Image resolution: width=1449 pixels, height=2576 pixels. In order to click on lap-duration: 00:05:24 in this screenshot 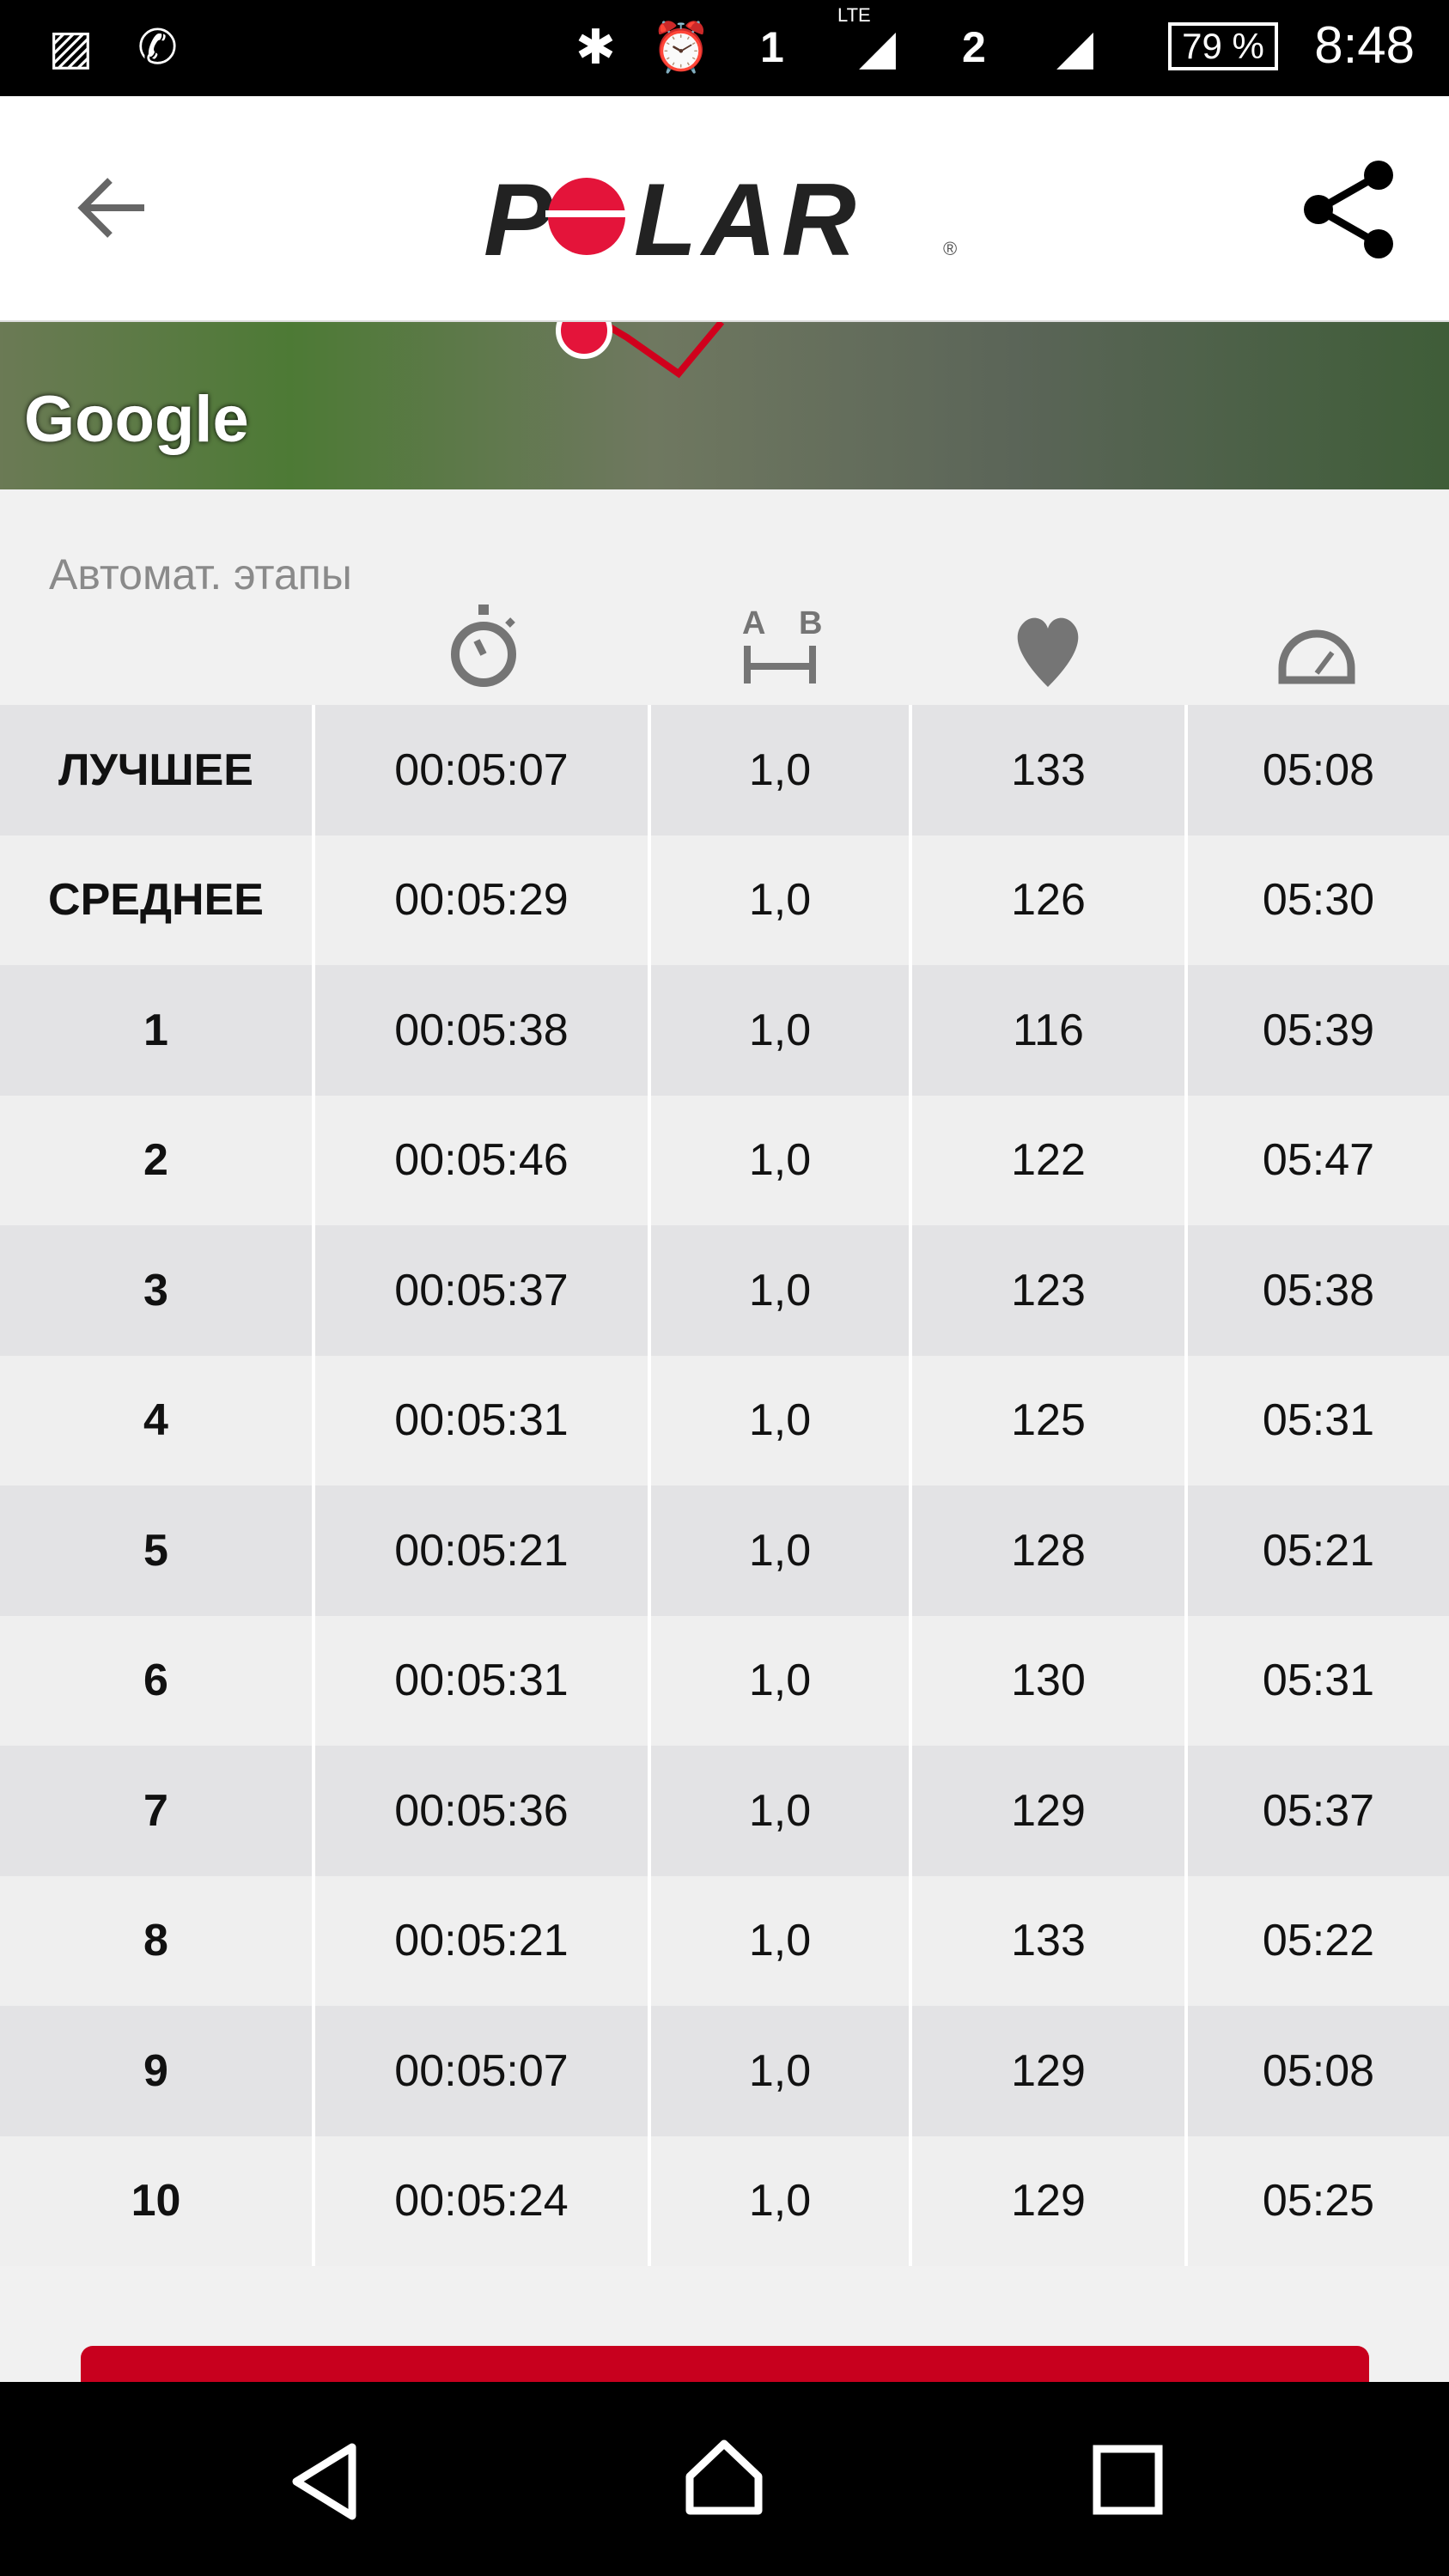, I will do `click(480, 2201)`.